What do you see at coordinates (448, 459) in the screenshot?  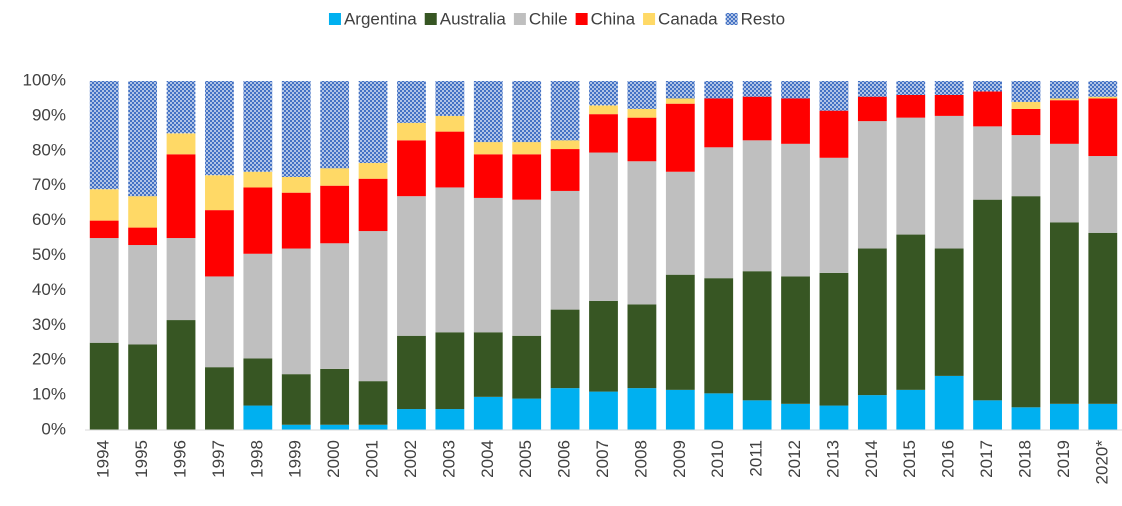 I see `x-tick-label: 2003` at bounding box center [448, 459].